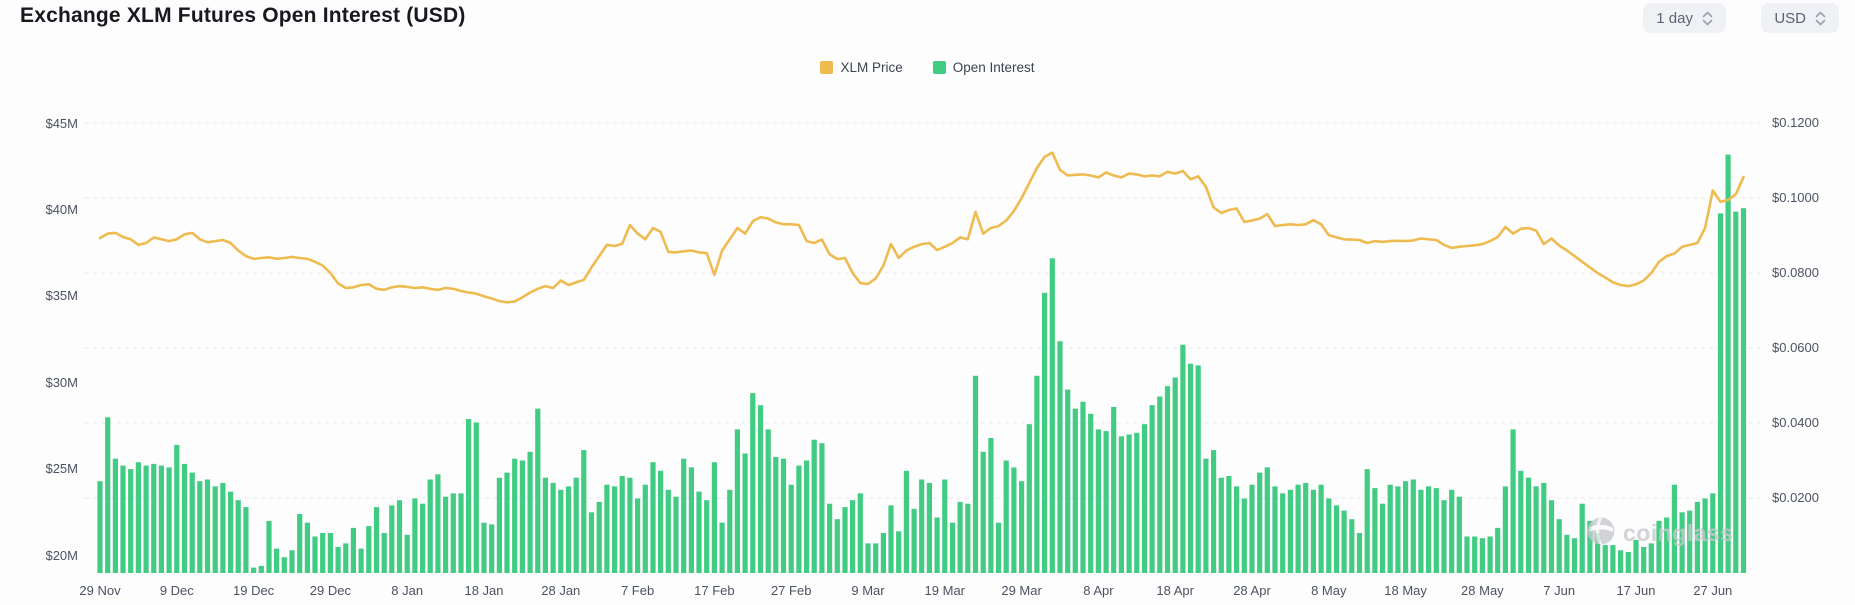  What do you see at coordinates (1175, 590) in the screenshot?
I see `x-axis-tick: 18 Apr` at bounding box center [1175, 590].